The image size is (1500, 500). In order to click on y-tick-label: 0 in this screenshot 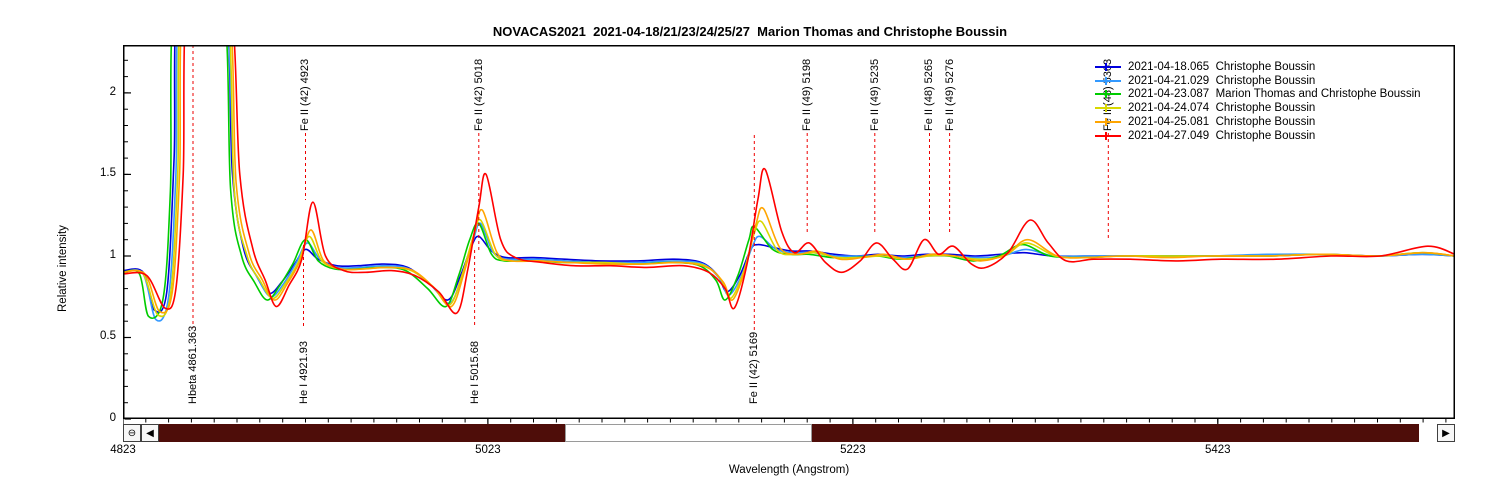, I will do `click(112, 418)`.